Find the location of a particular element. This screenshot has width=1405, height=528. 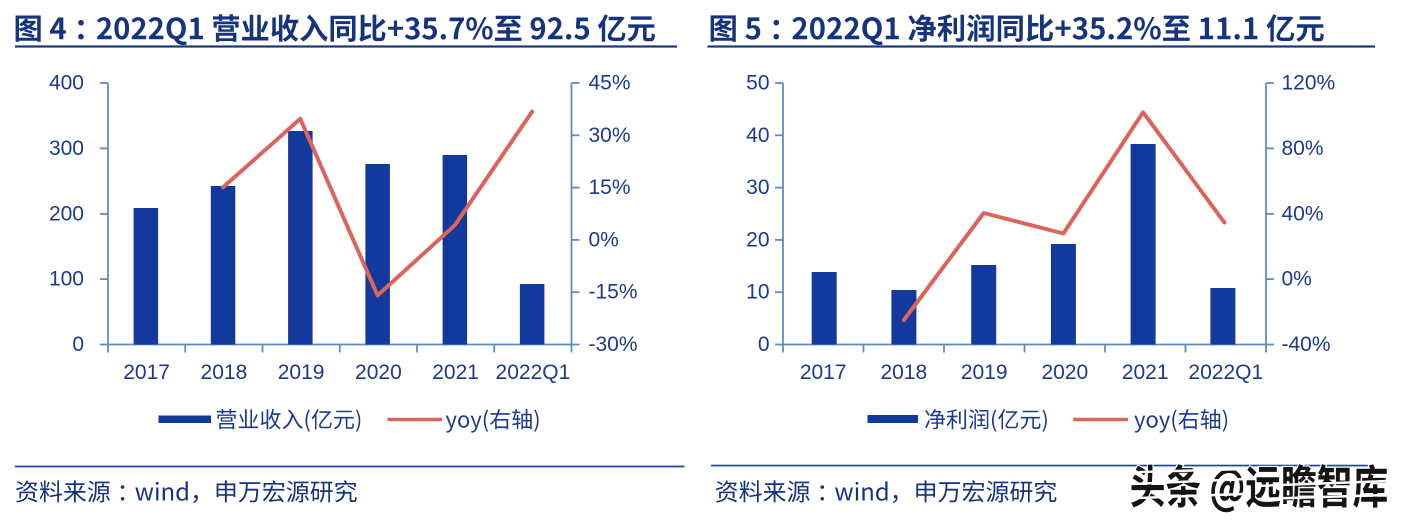

svg-text: -30% is located at coordinates (613, 344).